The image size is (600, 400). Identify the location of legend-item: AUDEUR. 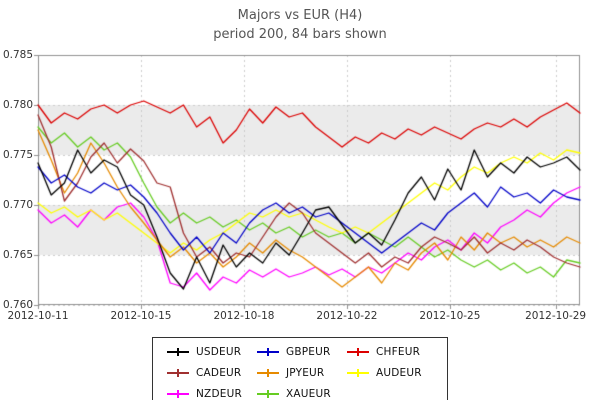
(390, 373).